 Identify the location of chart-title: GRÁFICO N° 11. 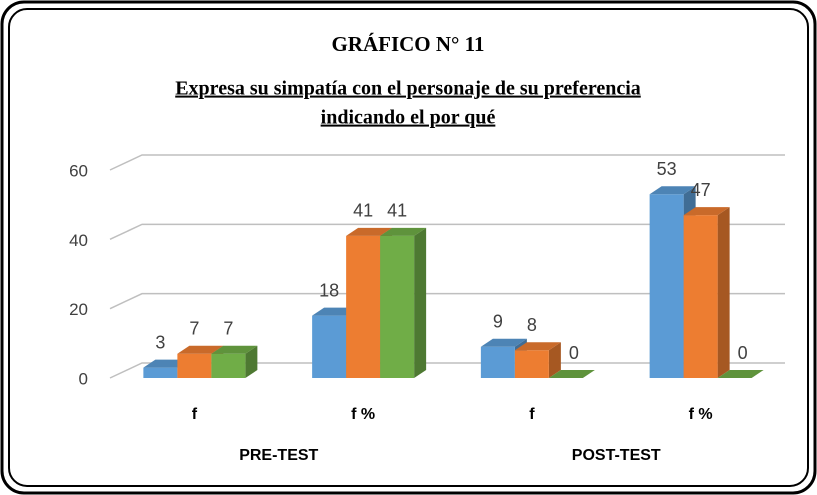
(407, 44).